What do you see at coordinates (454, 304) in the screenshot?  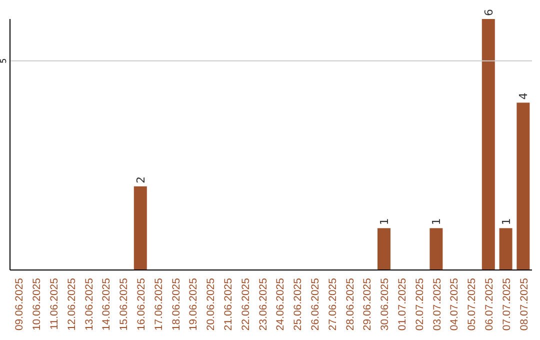 I see `x-tick-label: 04.07.2025` at bounding box center [454, 304].